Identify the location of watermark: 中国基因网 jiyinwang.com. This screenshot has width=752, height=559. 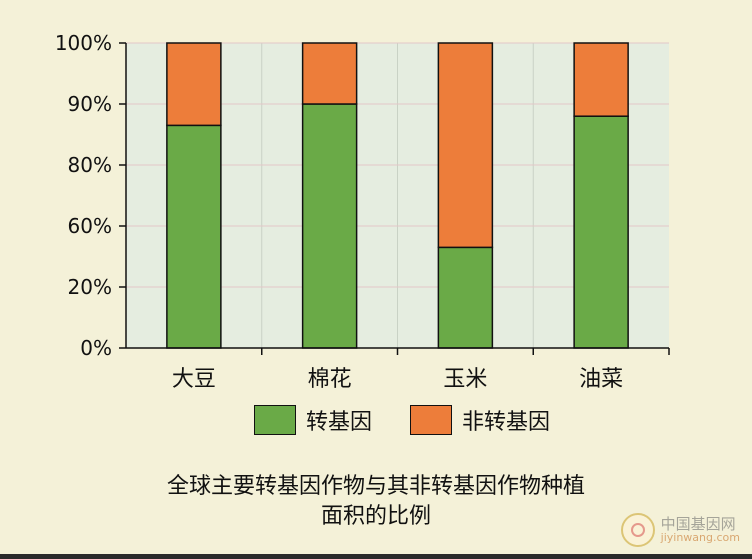
(680, 530).